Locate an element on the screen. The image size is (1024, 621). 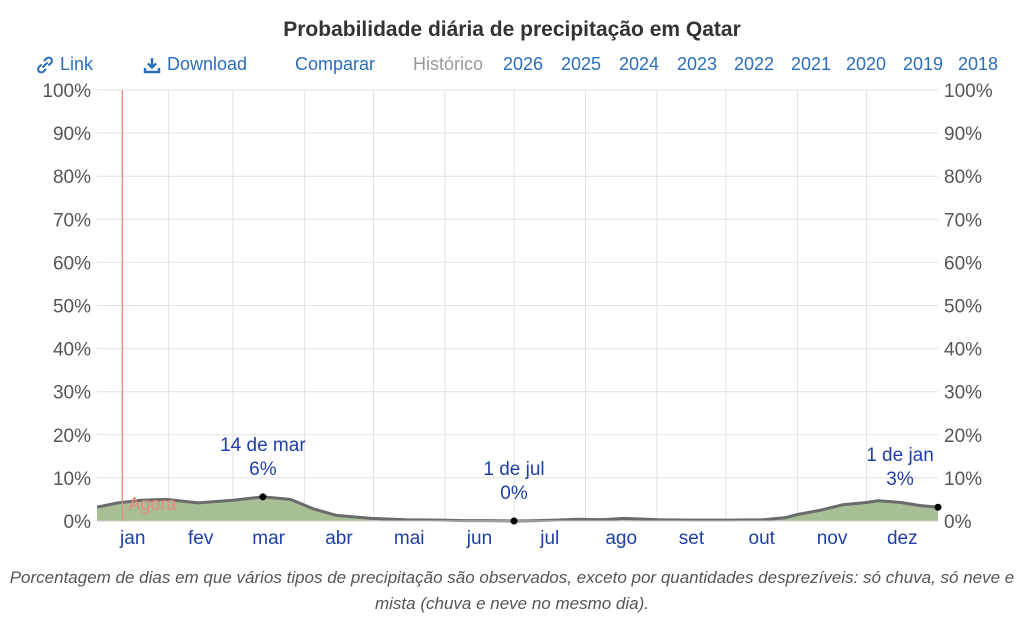
now-label: Agora is located at coordinates (152, 504).